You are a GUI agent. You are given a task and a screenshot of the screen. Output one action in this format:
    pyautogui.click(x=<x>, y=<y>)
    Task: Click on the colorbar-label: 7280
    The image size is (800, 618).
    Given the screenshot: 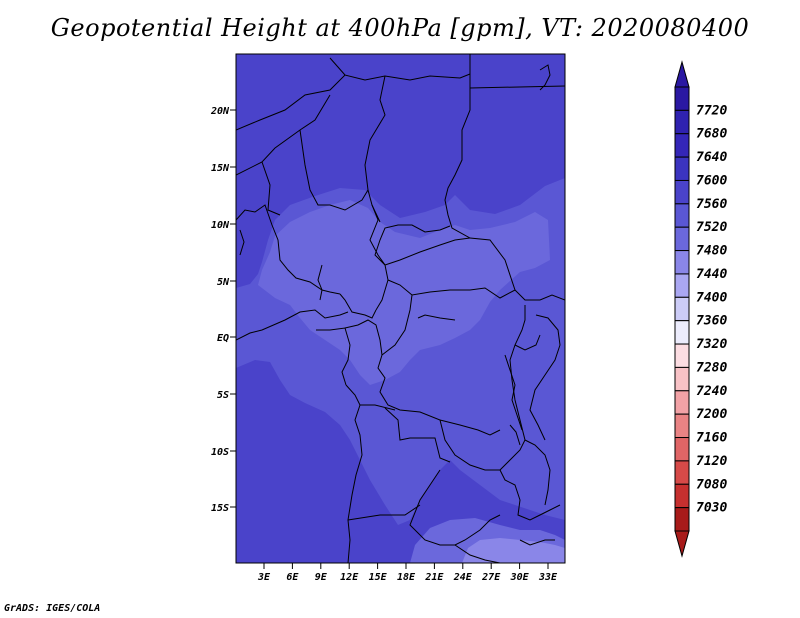 What is the action you would take?
    pyautogui.click(x=711, y=367)
    